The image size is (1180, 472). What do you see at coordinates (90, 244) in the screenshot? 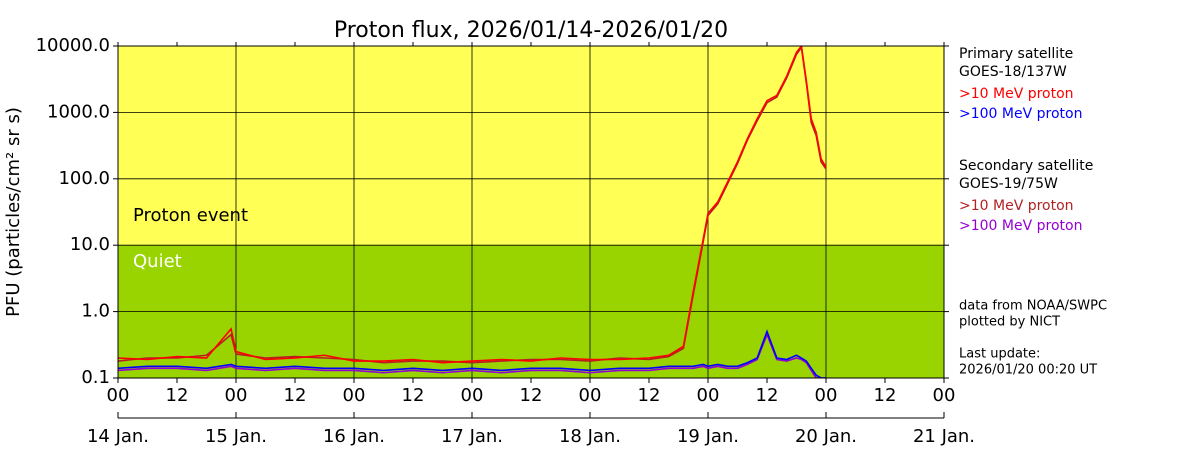
I see `y-tick-label: 10.0` at bounding box center [90, 244].